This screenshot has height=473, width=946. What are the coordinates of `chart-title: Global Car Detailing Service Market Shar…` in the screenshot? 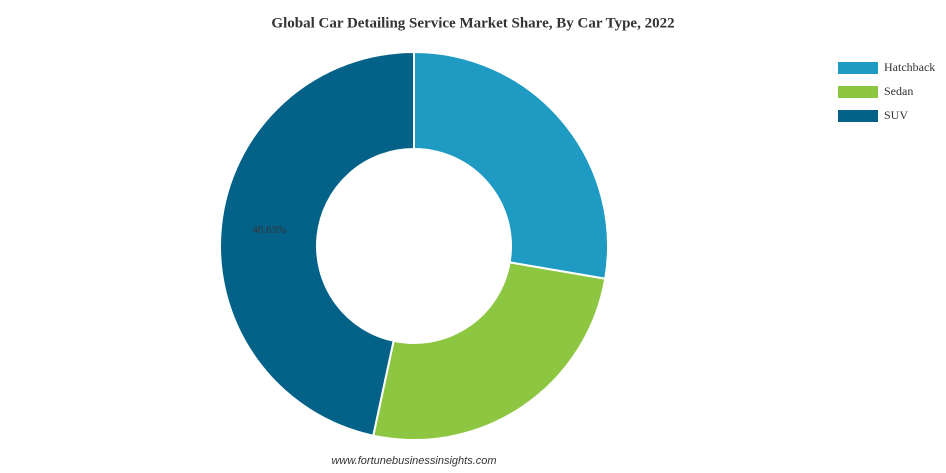 It's located at (472, 23).